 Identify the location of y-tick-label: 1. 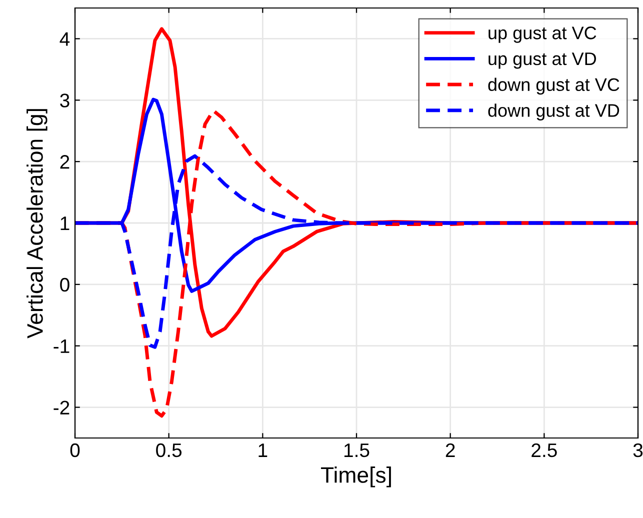
(65, 223).